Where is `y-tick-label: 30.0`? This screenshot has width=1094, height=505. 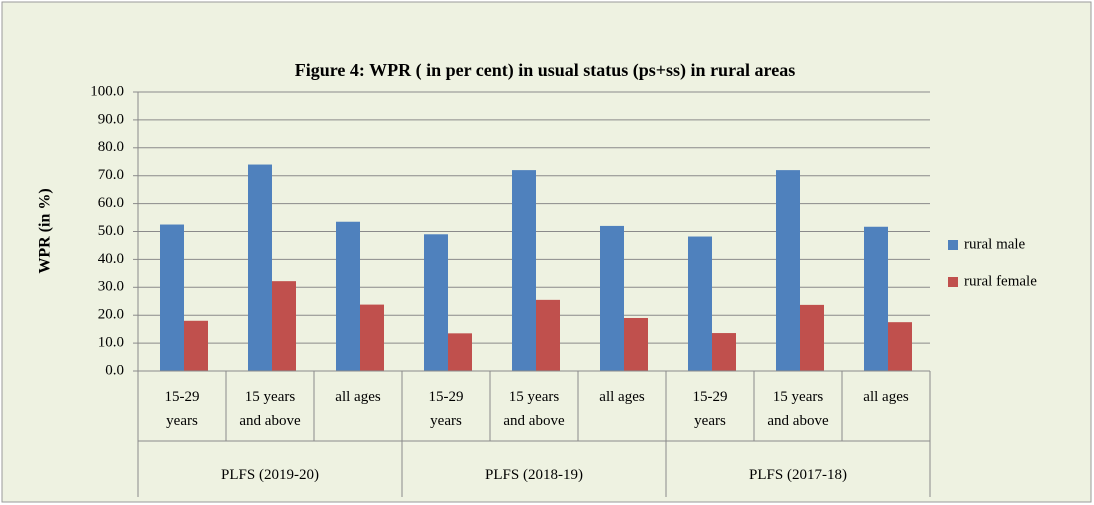 y-tick-label: 30.0 is located at coordinates (111, 287).